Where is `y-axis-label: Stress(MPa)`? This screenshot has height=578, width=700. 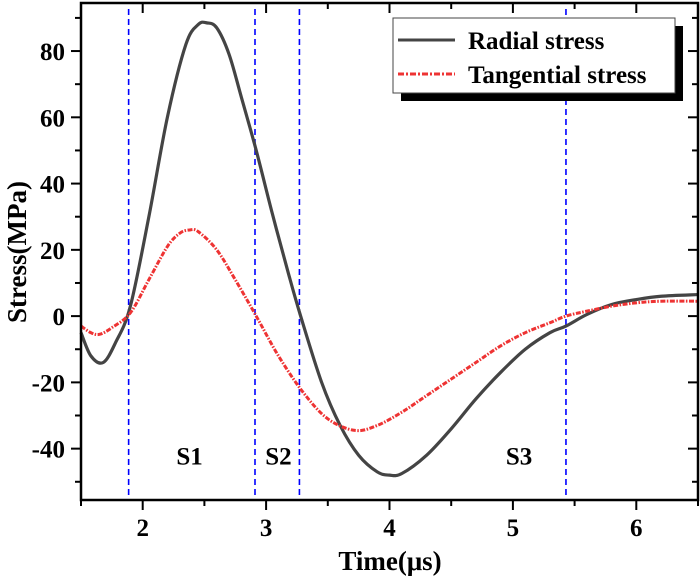 y-axis-label: Stress(MPa) is located at coordinates (17, 252).